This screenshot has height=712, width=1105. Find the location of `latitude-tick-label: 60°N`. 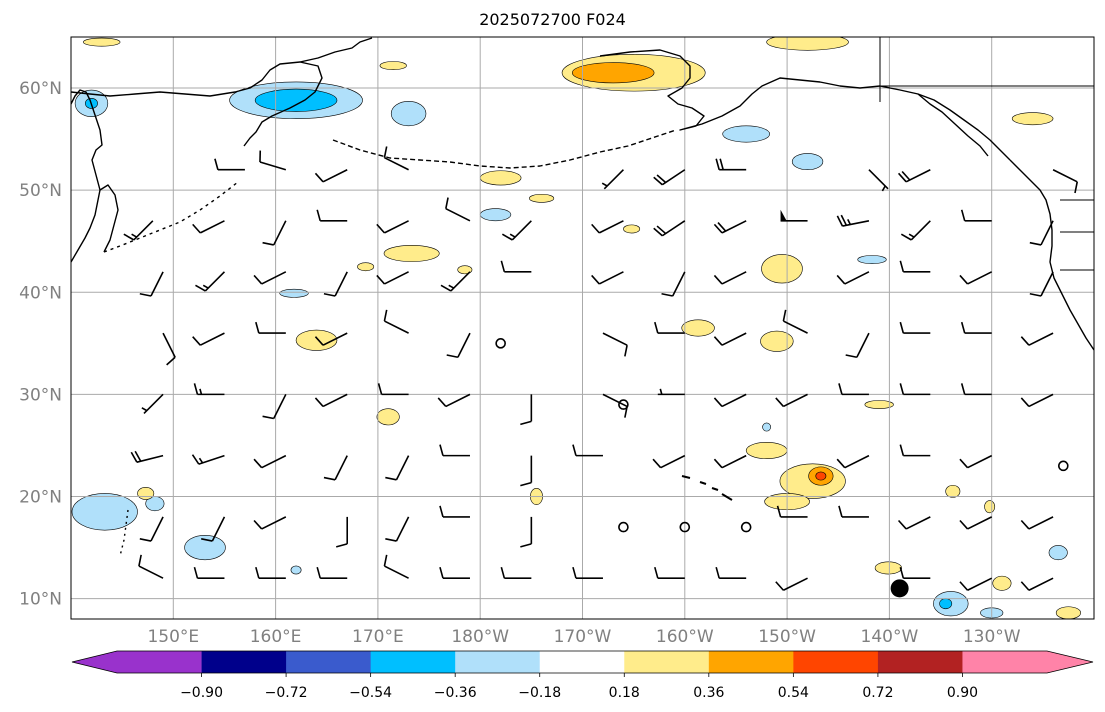

latitude-tick-label: 60°N is located at coordinates (40, 89).